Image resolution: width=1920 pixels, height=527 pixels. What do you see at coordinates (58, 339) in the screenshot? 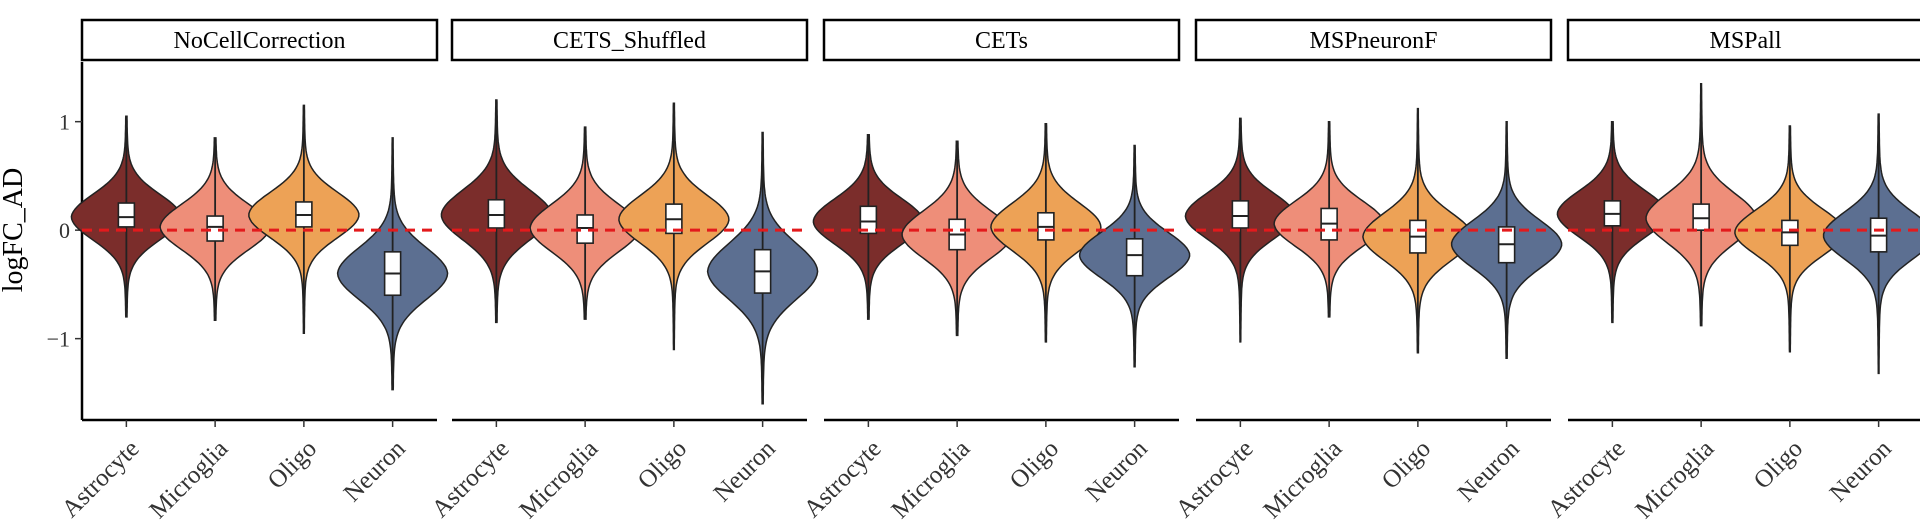
I see `y-tick-label: −1` at bounding box center [58, 339].